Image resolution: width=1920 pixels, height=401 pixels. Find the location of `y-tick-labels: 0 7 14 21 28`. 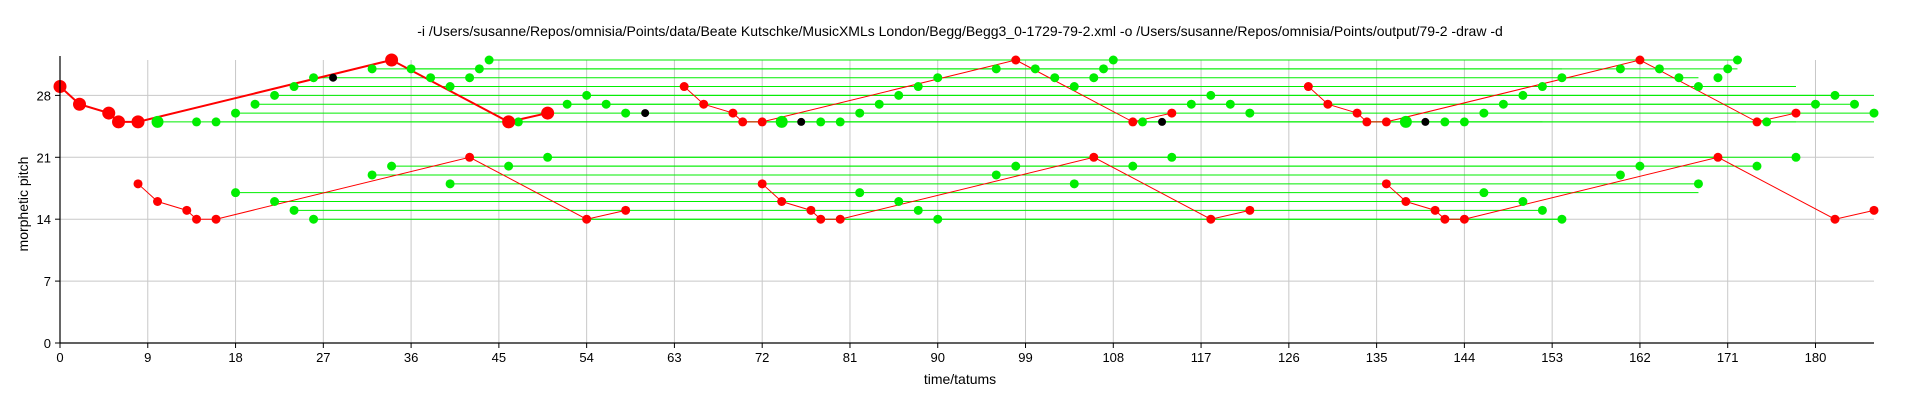

y-tick-labels: 0 7 14 21 28 is located at coordinates (44, 219).